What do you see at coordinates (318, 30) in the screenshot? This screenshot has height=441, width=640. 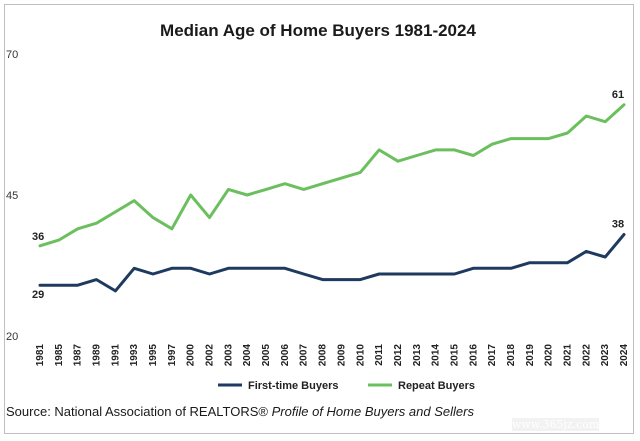 I see `chart-title: Median Age of Home Buyers 1981-2024` at bounding box center [318, 30].